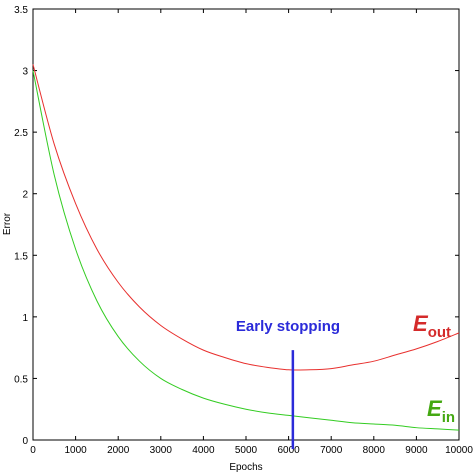 Image resolution: width=474 pixels, height=475 pixels. What do you see at coordinates (246, 450) in the screenshot?
I see `x-tick-label: 5000` at bounding box center [246, 450].